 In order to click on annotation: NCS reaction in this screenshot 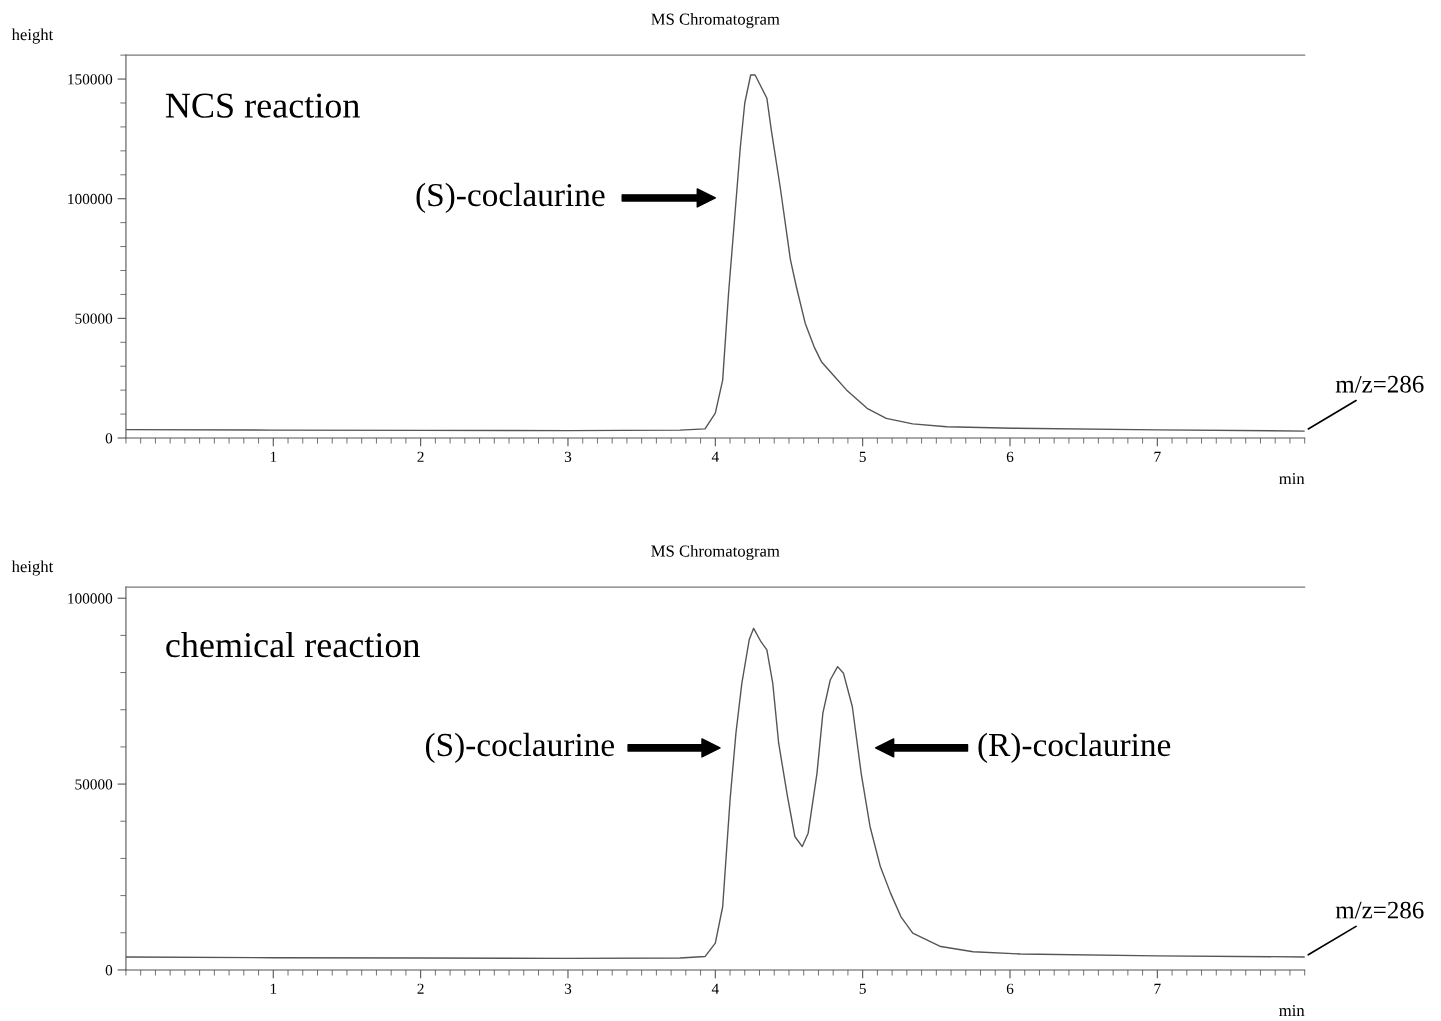, I will do `click(262, 105)`.